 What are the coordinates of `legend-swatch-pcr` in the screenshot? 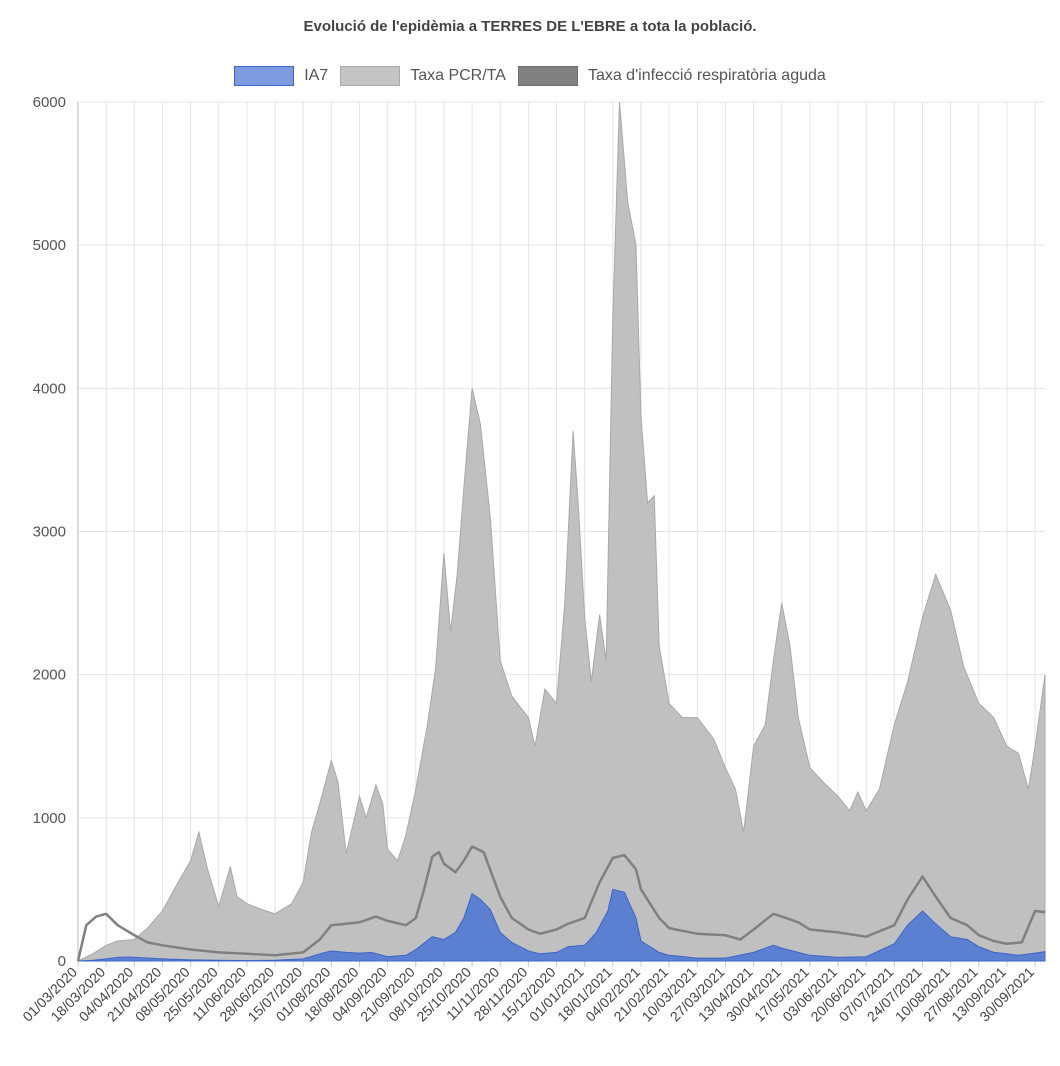 It's located at (370, 76).